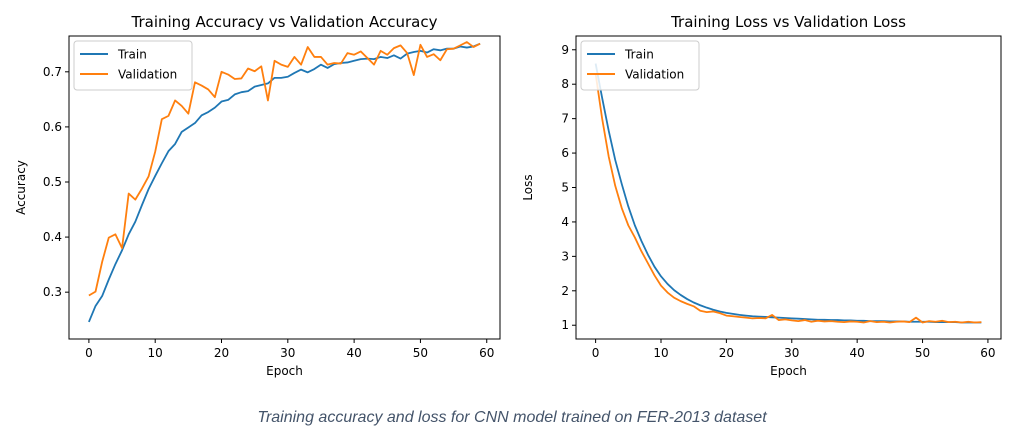 The width and height of the screenshot is (1024, 439). I want to click on loss-y-tick-label: 2, so click(565, 291).